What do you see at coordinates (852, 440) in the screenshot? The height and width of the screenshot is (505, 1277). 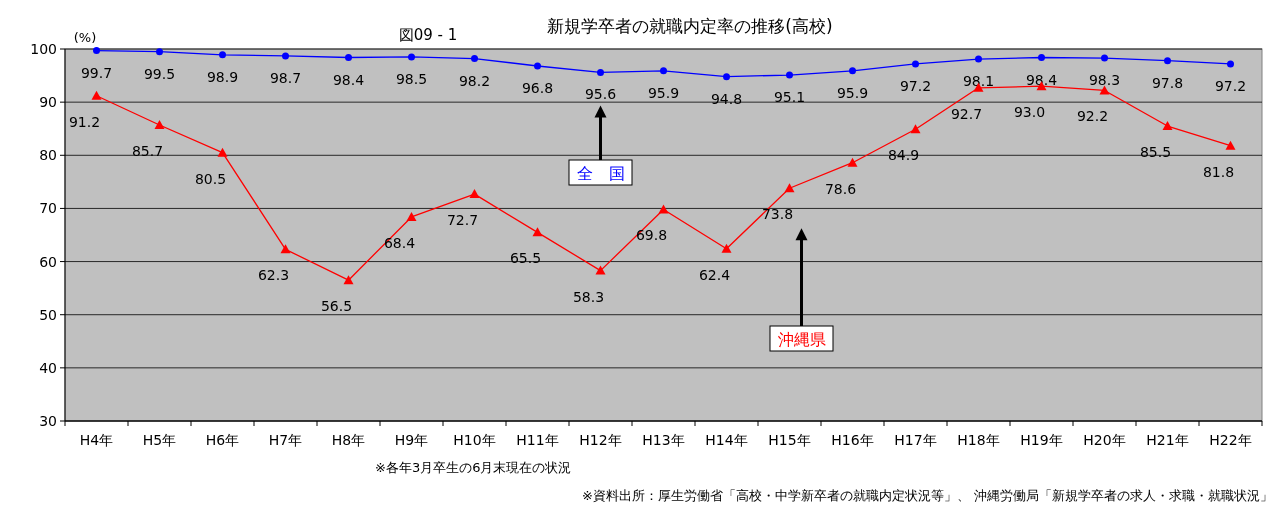 I see `x-tick-label: H16年` at bounding box center [852, 440].